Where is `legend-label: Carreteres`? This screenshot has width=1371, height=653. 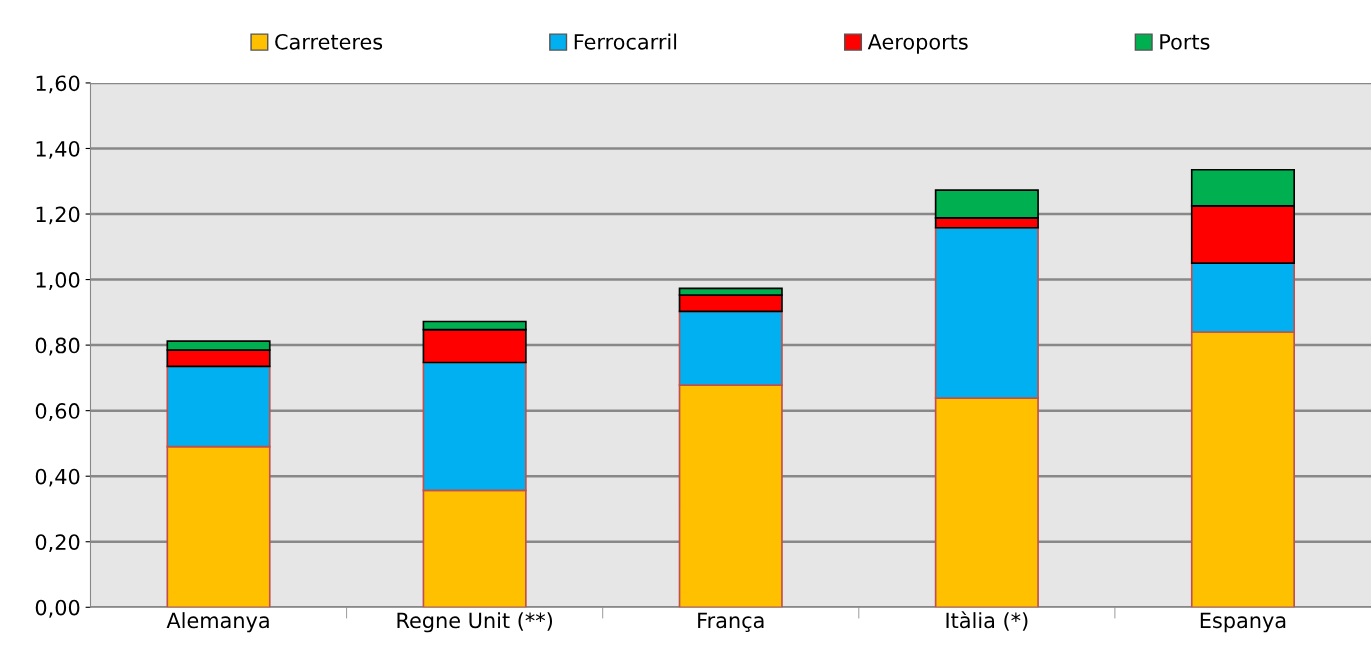
legend-label: Carreteres is located at coordinates (329, 41).